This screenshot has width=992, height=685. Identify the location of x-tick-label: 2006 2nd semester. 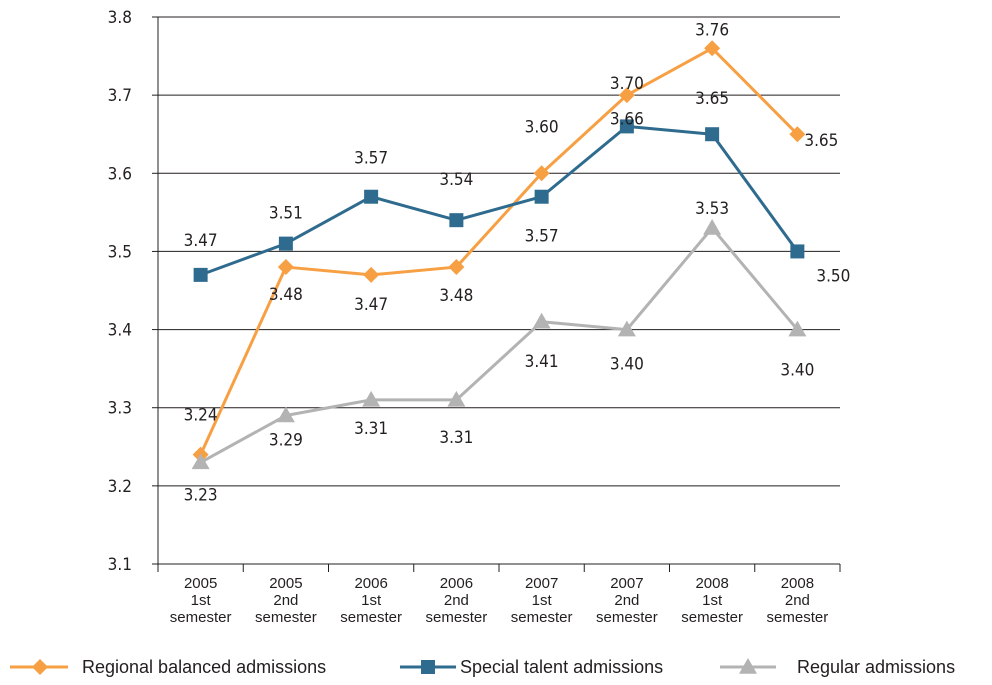
(457, 600).